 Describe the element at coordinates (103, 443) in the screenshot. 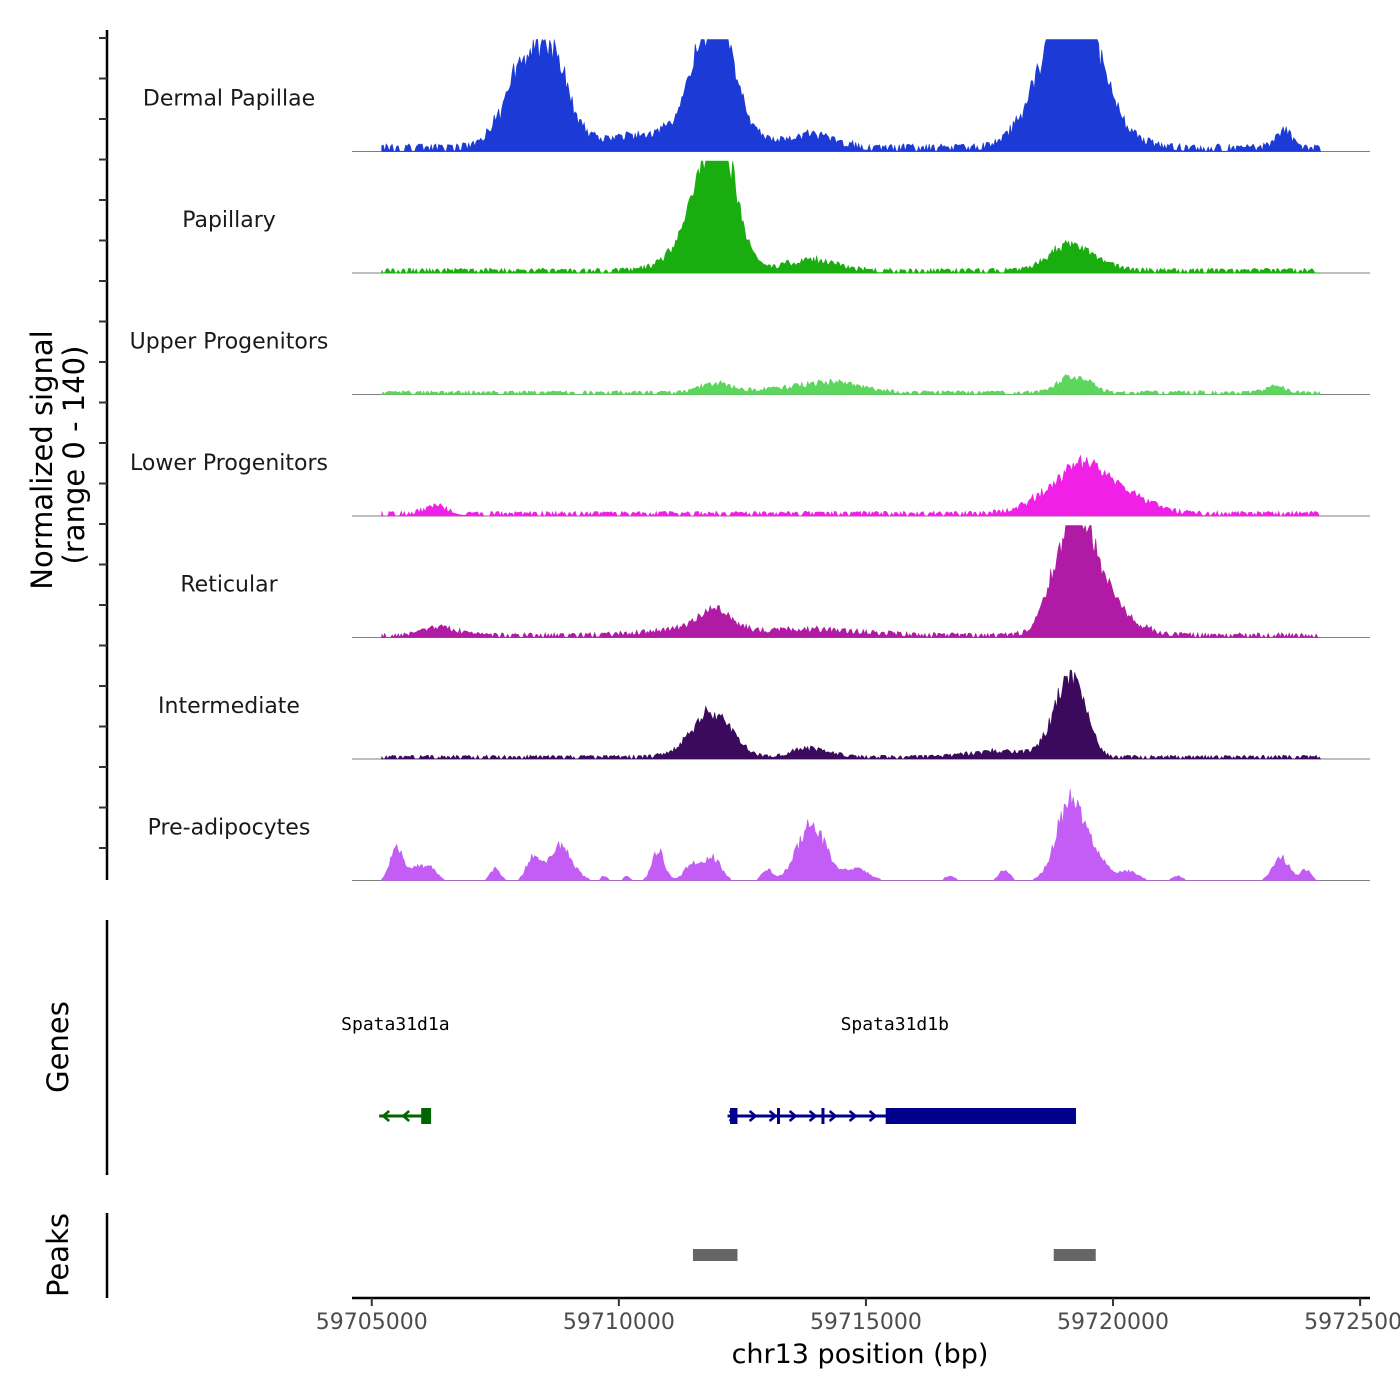

I see `signal-y-axis-ticks` at that location.